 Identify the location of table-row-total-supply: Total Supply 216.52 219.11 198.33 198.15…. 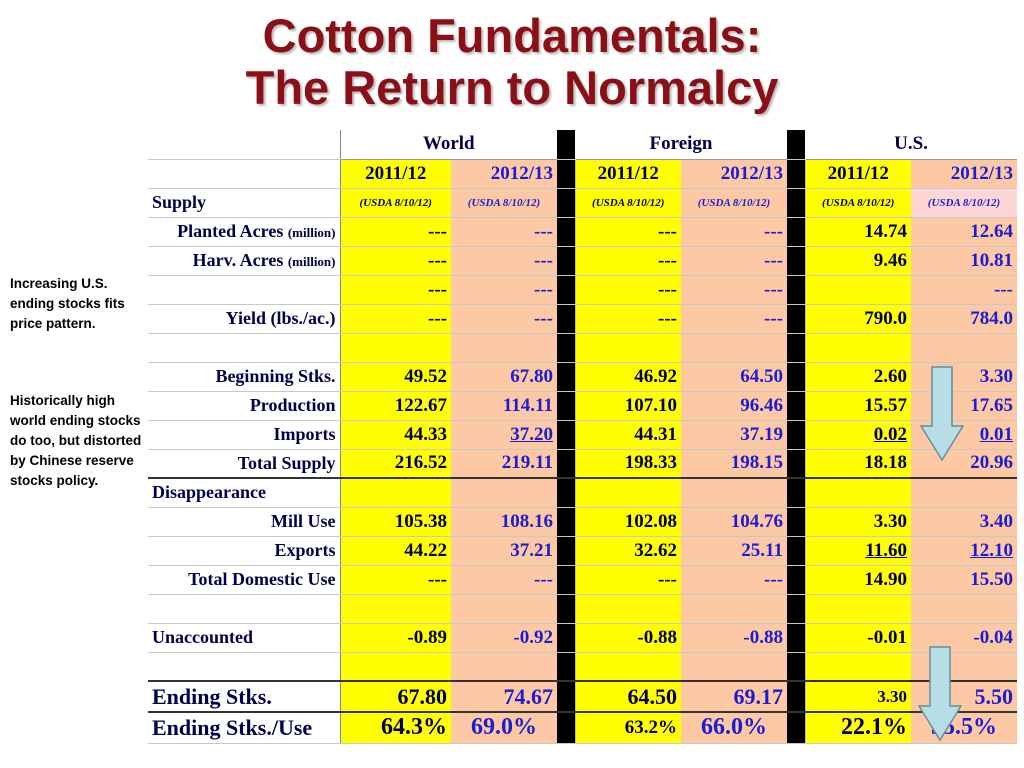
(582, 464).